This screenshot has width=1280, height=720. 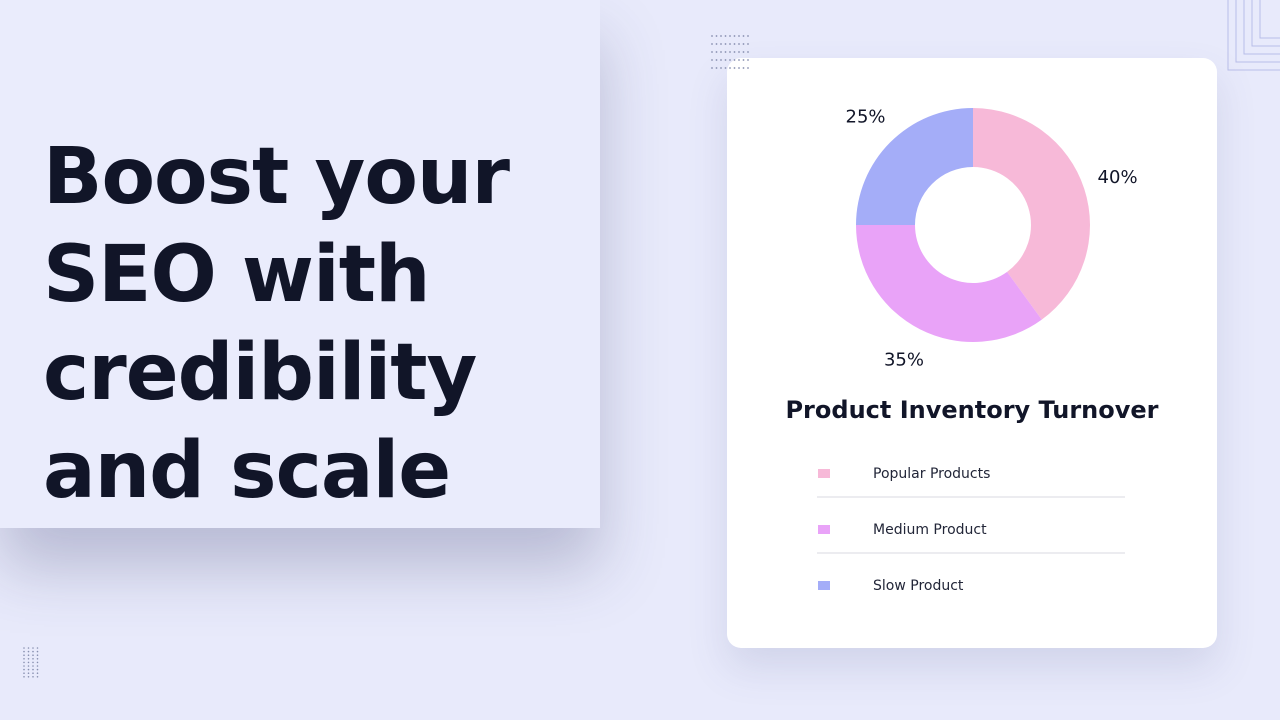 I want to click on headline-line: and scale, so click(x=247, y=471).